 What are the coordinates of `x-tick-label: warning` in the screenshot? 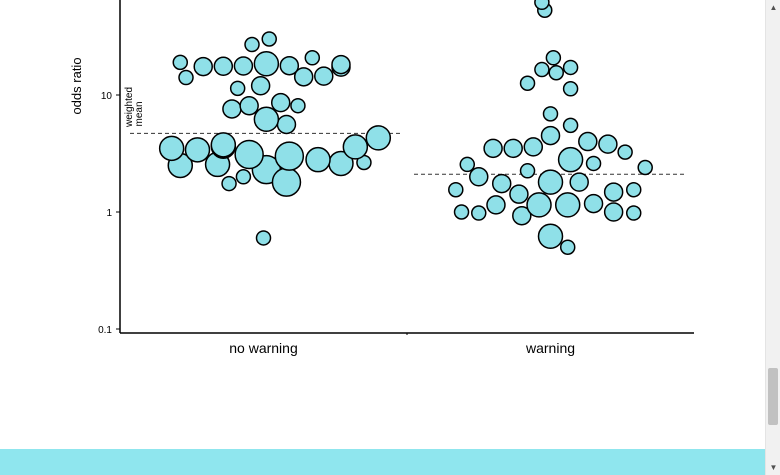 It's located at (550, 348).